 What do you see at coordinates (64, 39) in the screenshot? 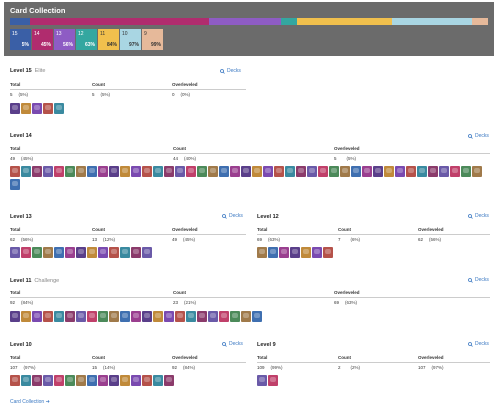
I see `level-chip: 13 56%` at bounding box center [64, 39].